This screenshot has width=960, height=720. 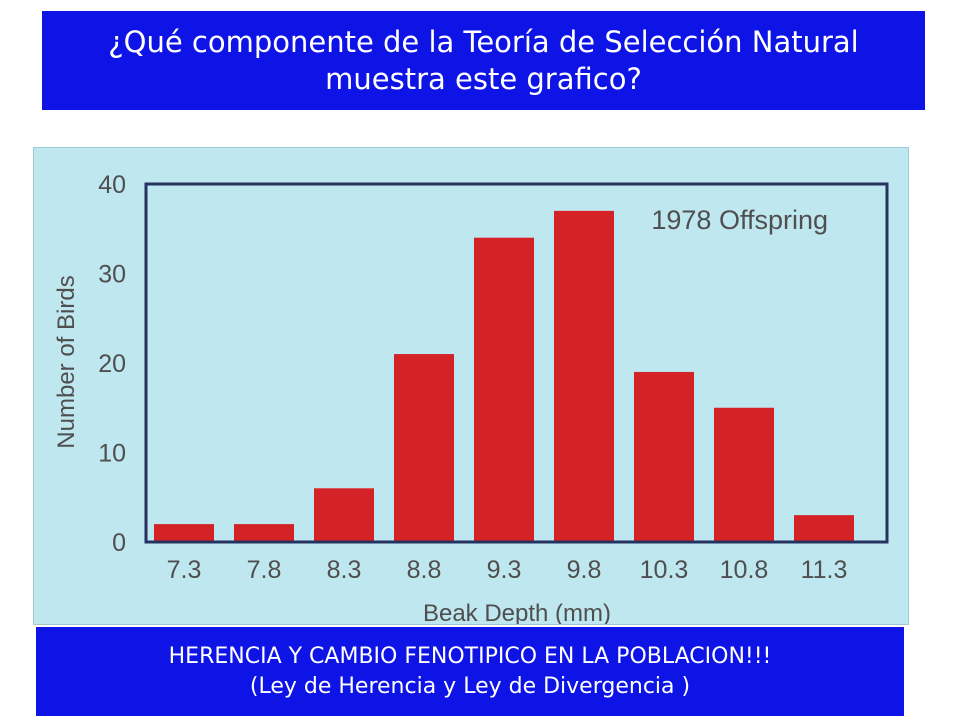 What do you see at coordinates (504, 570) in the screenshot?
I see `x-tick-label: 9.3` at bounding box center [504, 570].